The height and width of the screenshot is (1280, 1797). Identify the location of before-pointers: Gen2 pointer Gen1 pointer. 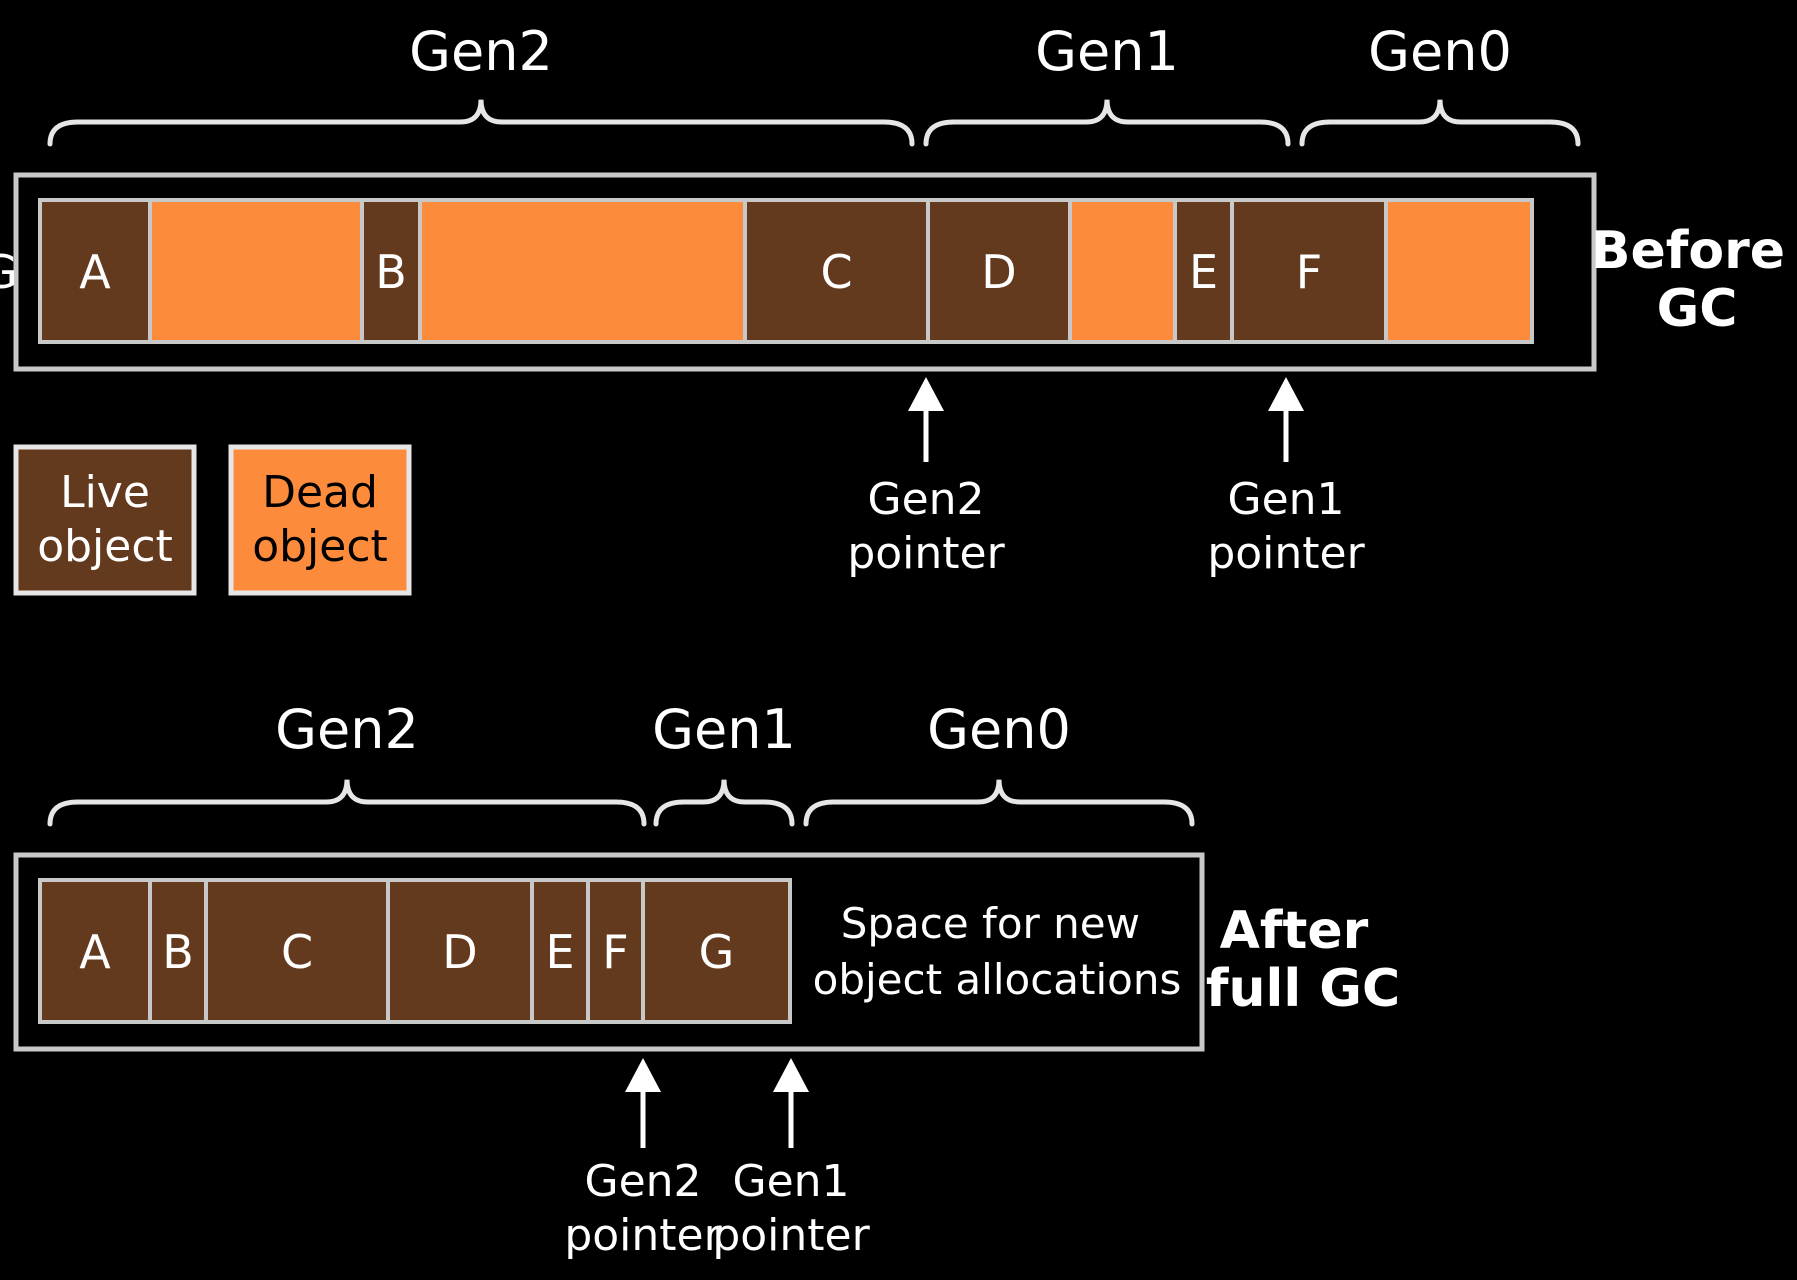
(1106, 478).